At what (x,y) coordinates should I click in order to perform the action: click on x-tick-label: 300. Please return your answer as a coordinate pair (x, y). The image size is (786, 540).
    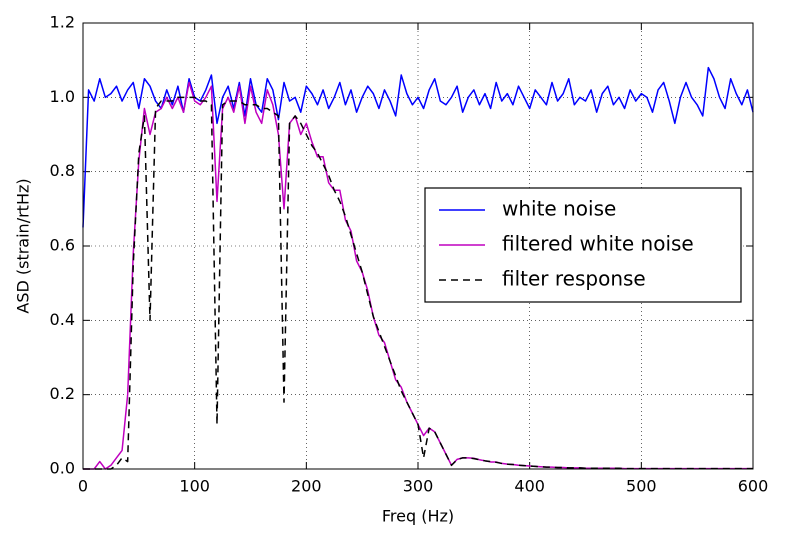
    Looking at the image, I should click on (418, 486).